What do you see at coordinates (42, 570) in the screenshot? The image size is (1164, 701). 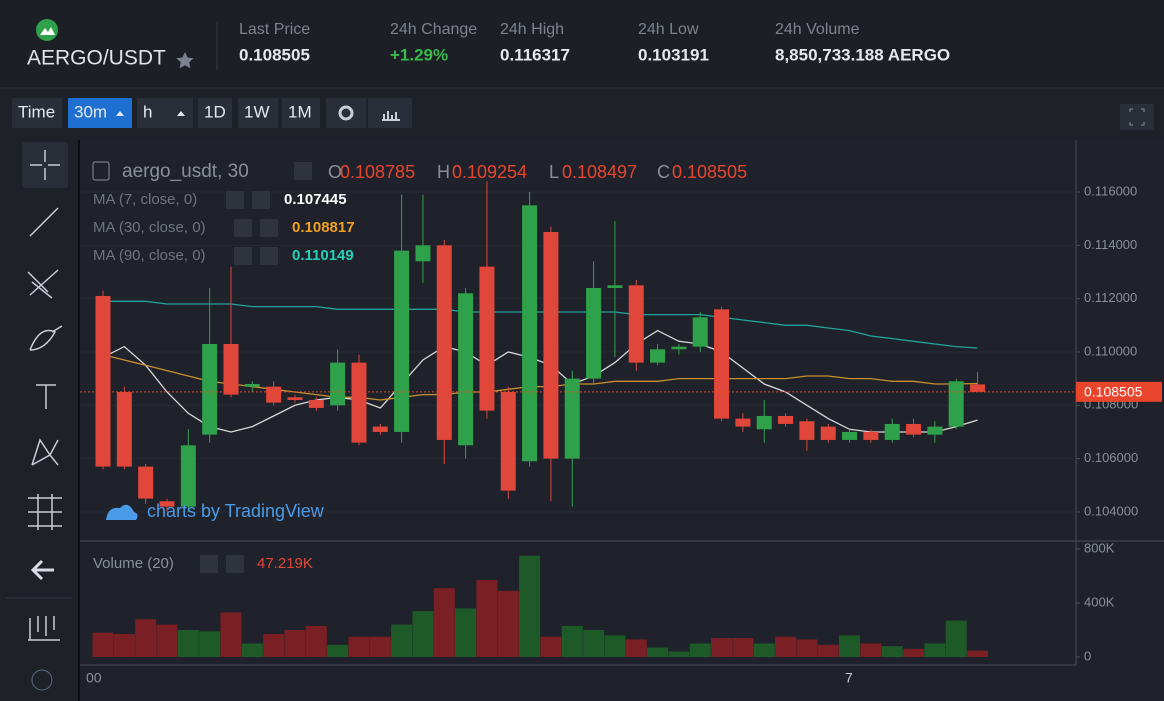 I see `back-arrow` at bounding box center [42, 570].